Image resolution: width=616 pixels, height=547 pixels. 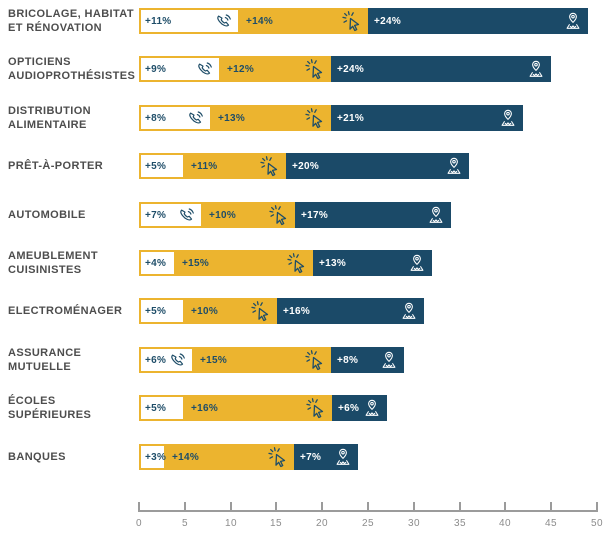 What do you see at coordinates (32, 401) in the screenshot?
I see `category-label-line: ÉCOLES` at bounding box center [32, 401].